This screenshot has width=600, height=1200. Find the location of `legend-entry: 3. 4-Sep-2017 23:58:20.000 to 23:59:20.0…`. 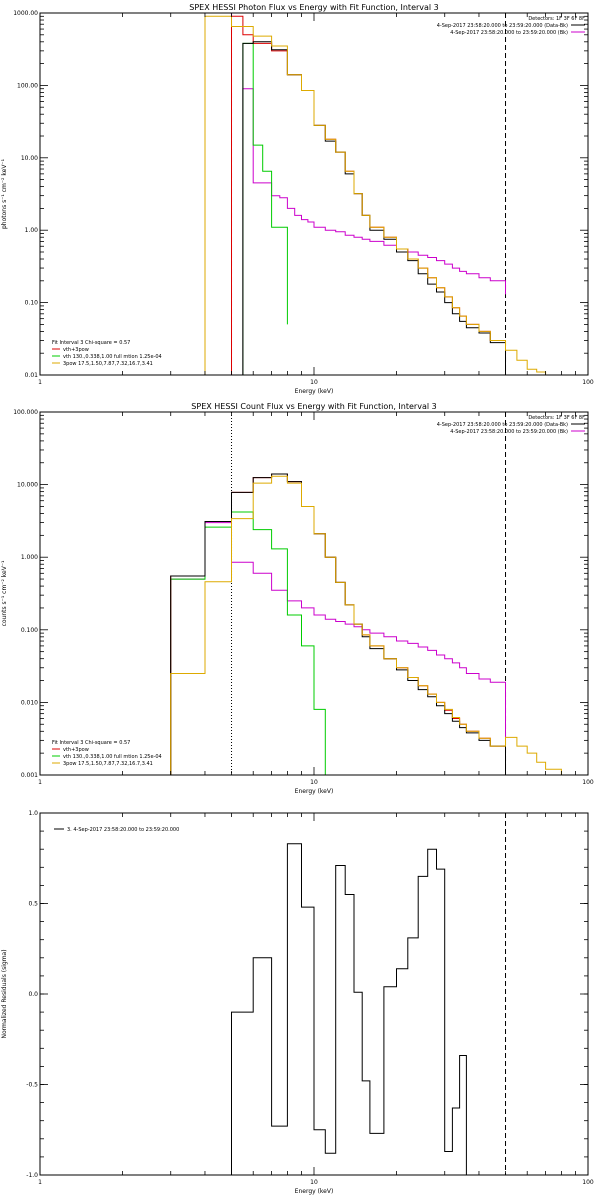

legend-entry: 3. 4-Sep-2017 23:58:20.000 to 23:59:20.0… is located at coordinates (123, 830).